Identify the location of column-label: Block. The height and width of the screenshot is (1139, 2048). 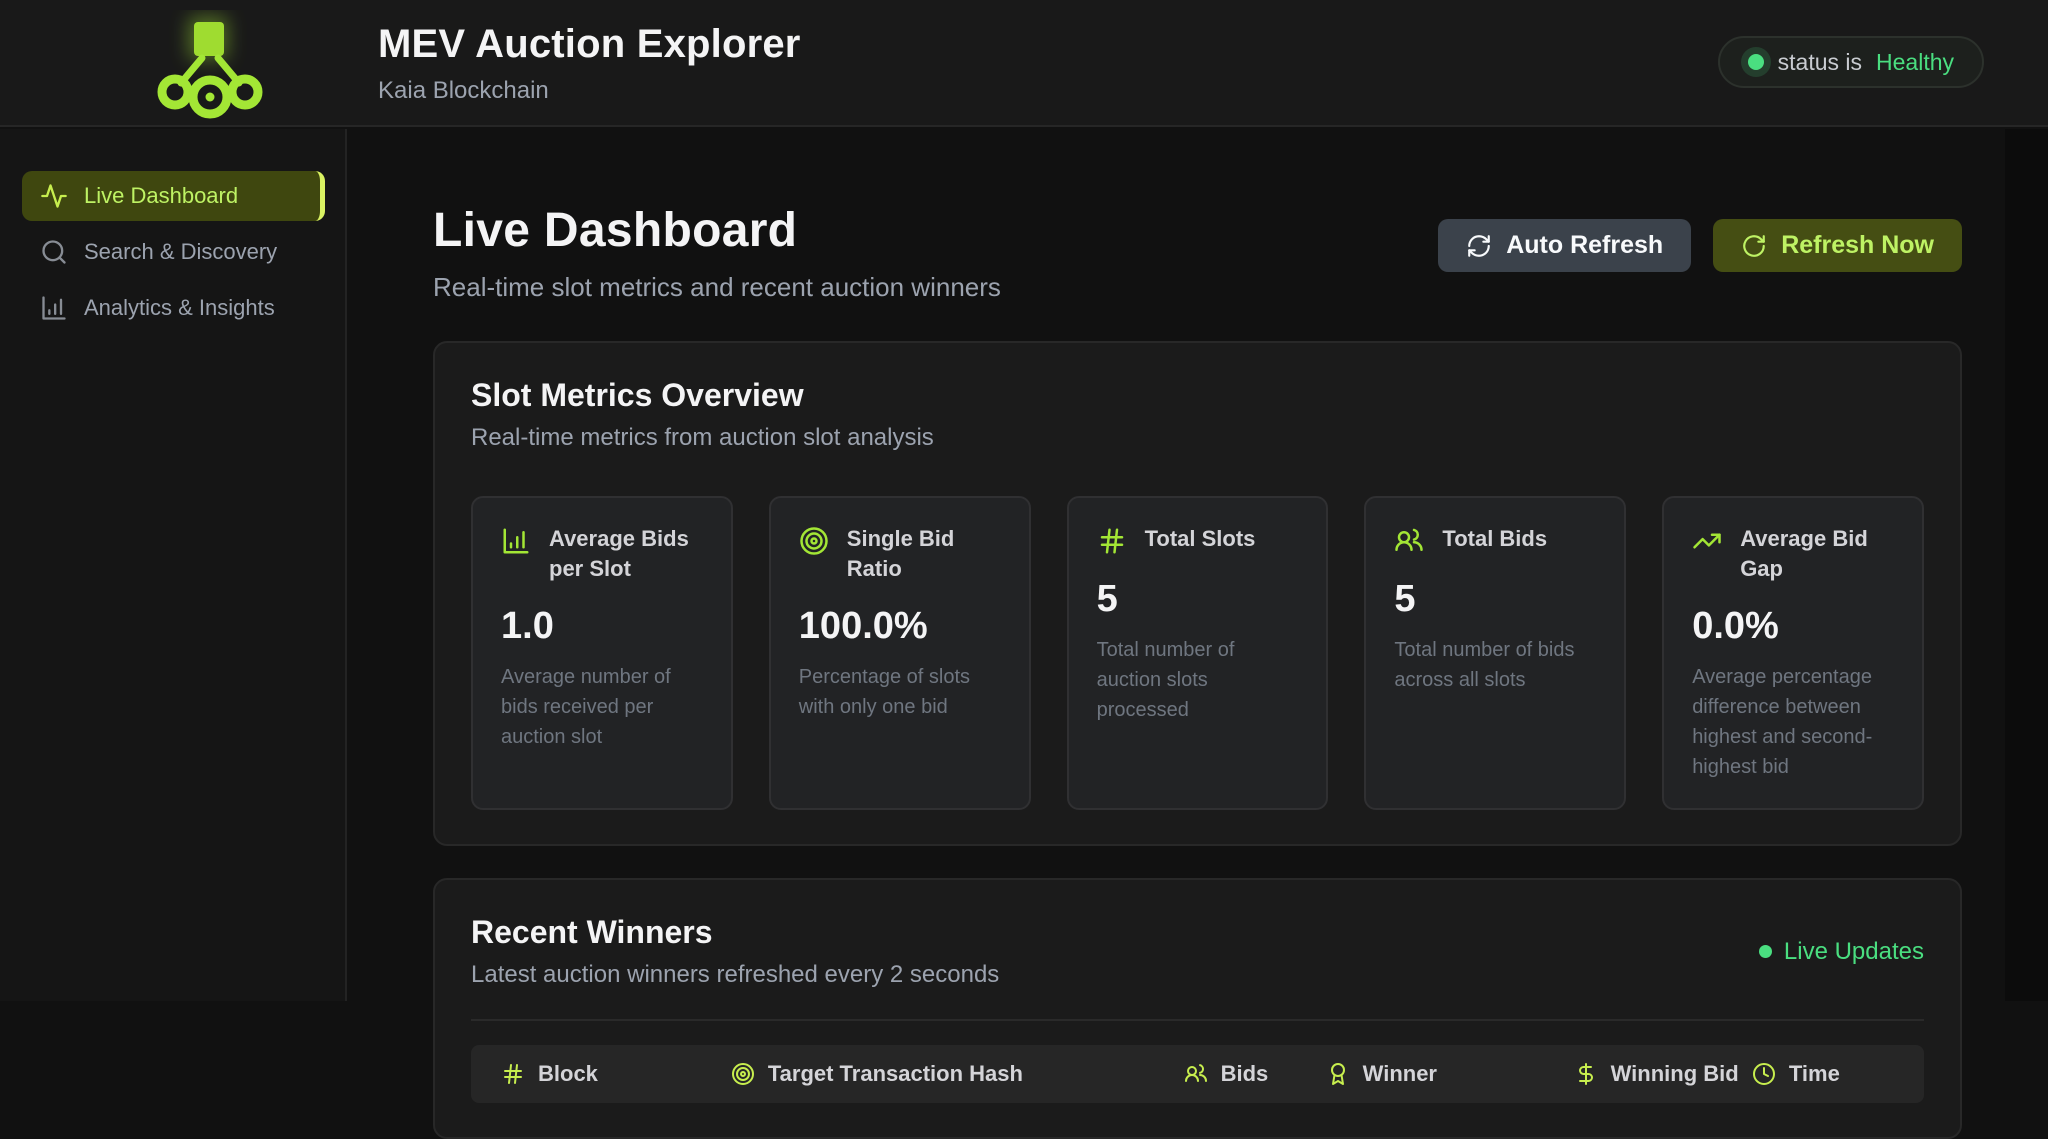
(568, 1074).